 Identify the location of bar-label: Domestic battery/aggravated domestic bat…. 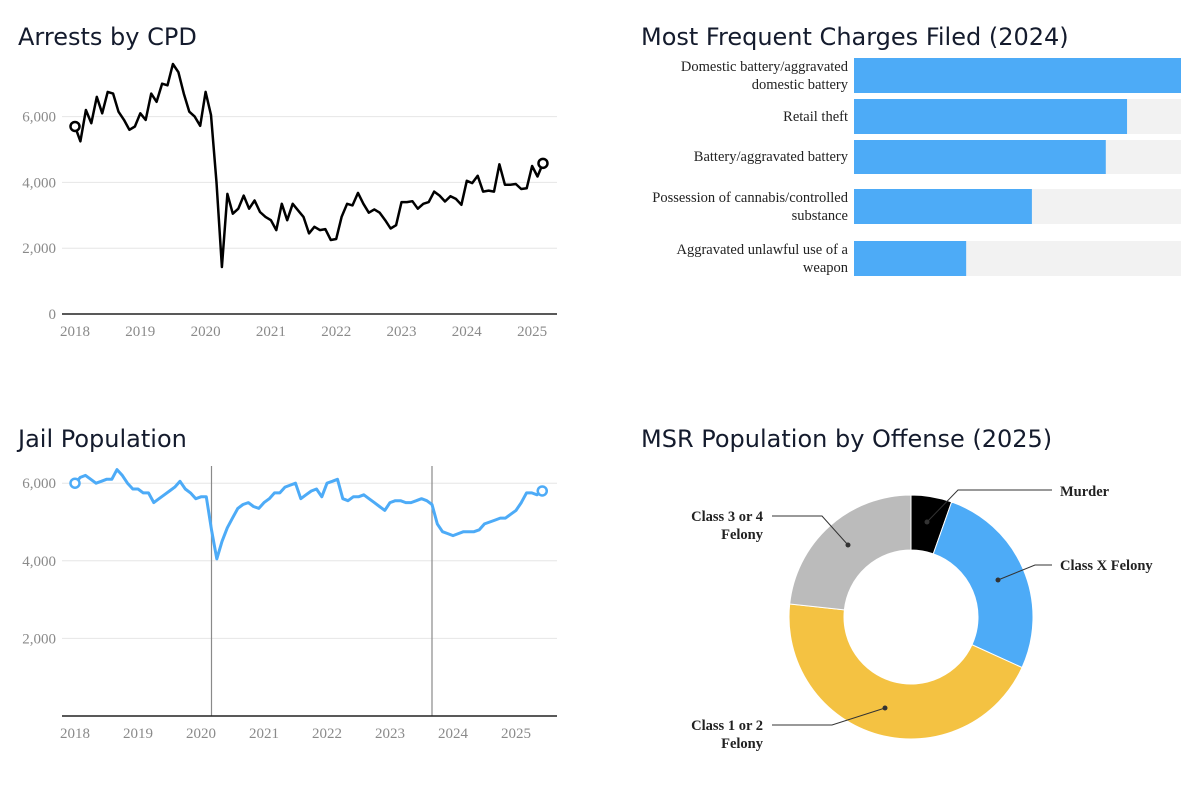
(764, 75).